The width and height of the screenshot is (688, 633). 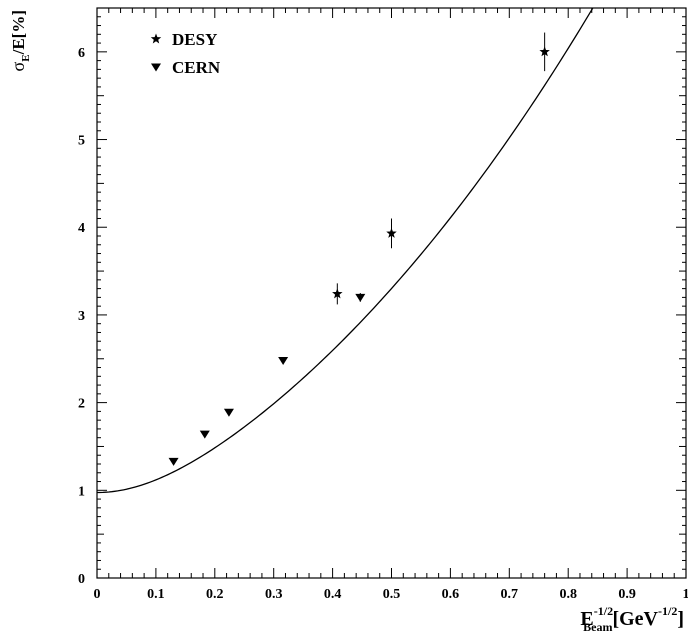 I want to click on y-tick-label: 2, so click(x=81, y=404).